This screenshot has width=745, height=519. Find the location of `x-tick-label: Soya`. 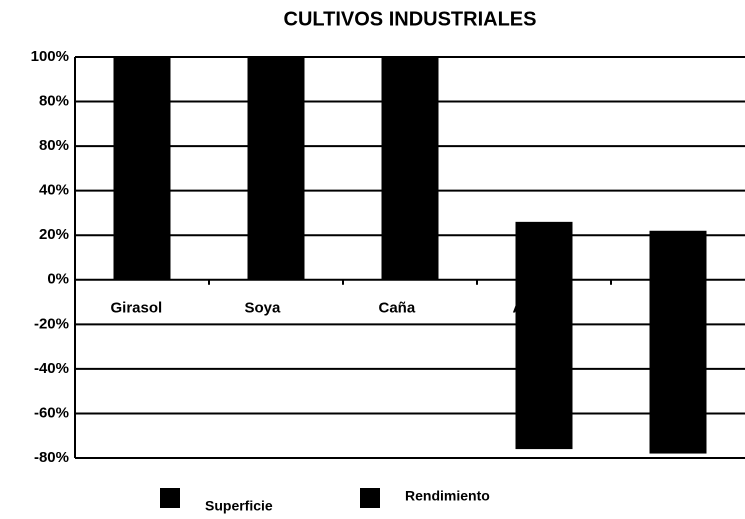

x-tick-label: Soya is located at coordinates (263, 308).